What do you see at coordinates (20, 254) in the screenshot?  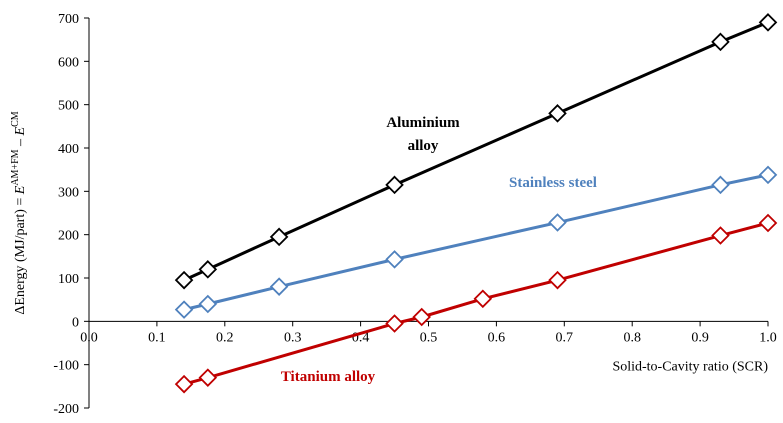 I see `y-axis-label-prefix: ΔEnergy (MJ/part) =` at bounding box center [20, 254].